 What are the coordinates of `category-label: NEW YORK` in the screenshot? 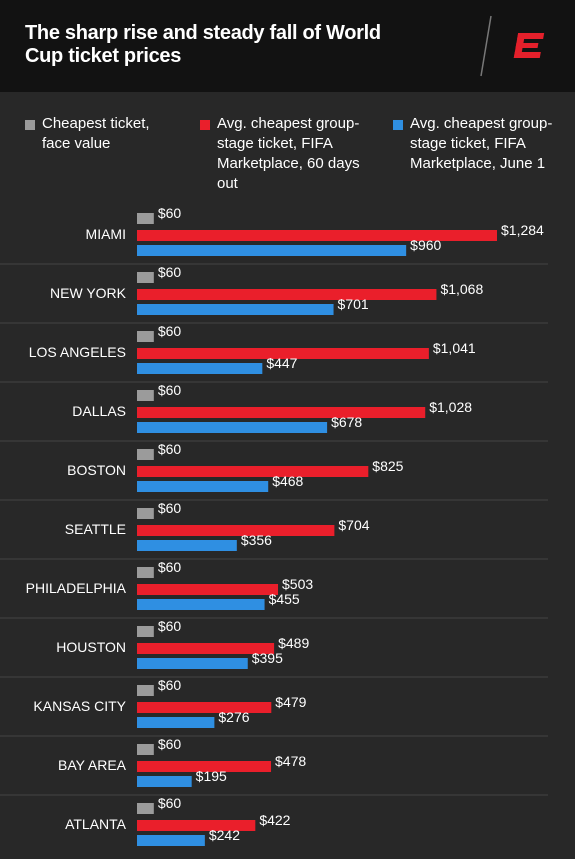 It's located at (88, 293).